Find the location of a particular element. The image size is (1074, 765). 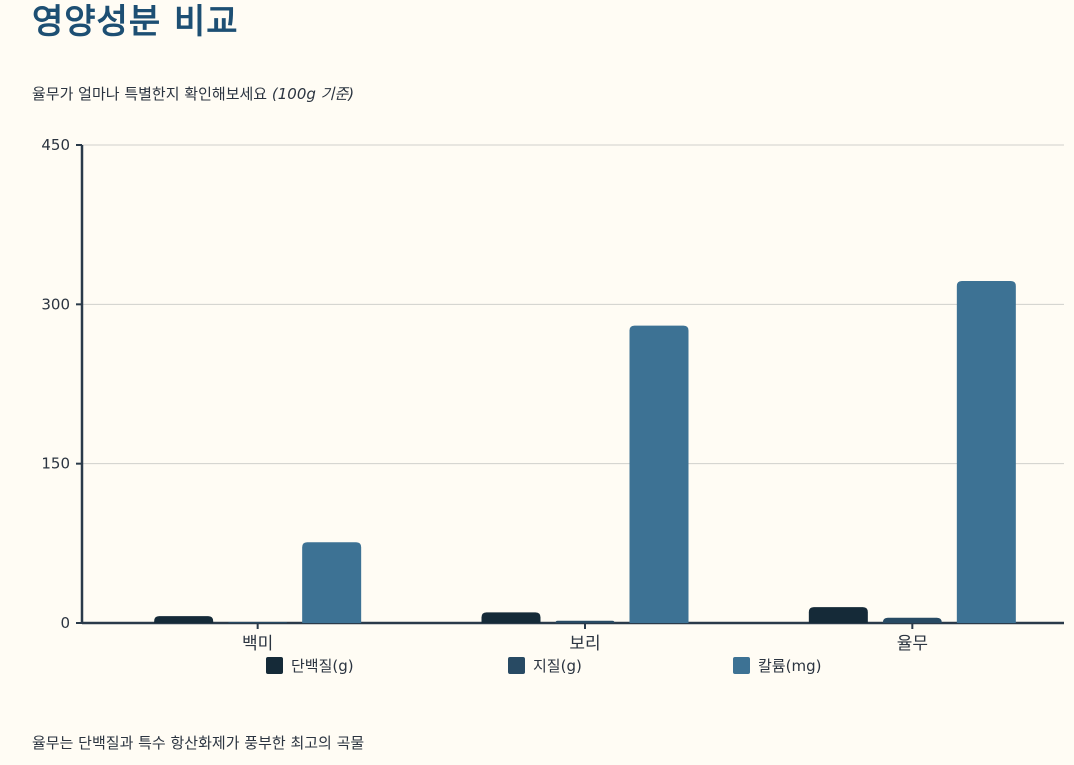

subtitle-note: (100g 기준) is located at coordinates (313, 94).